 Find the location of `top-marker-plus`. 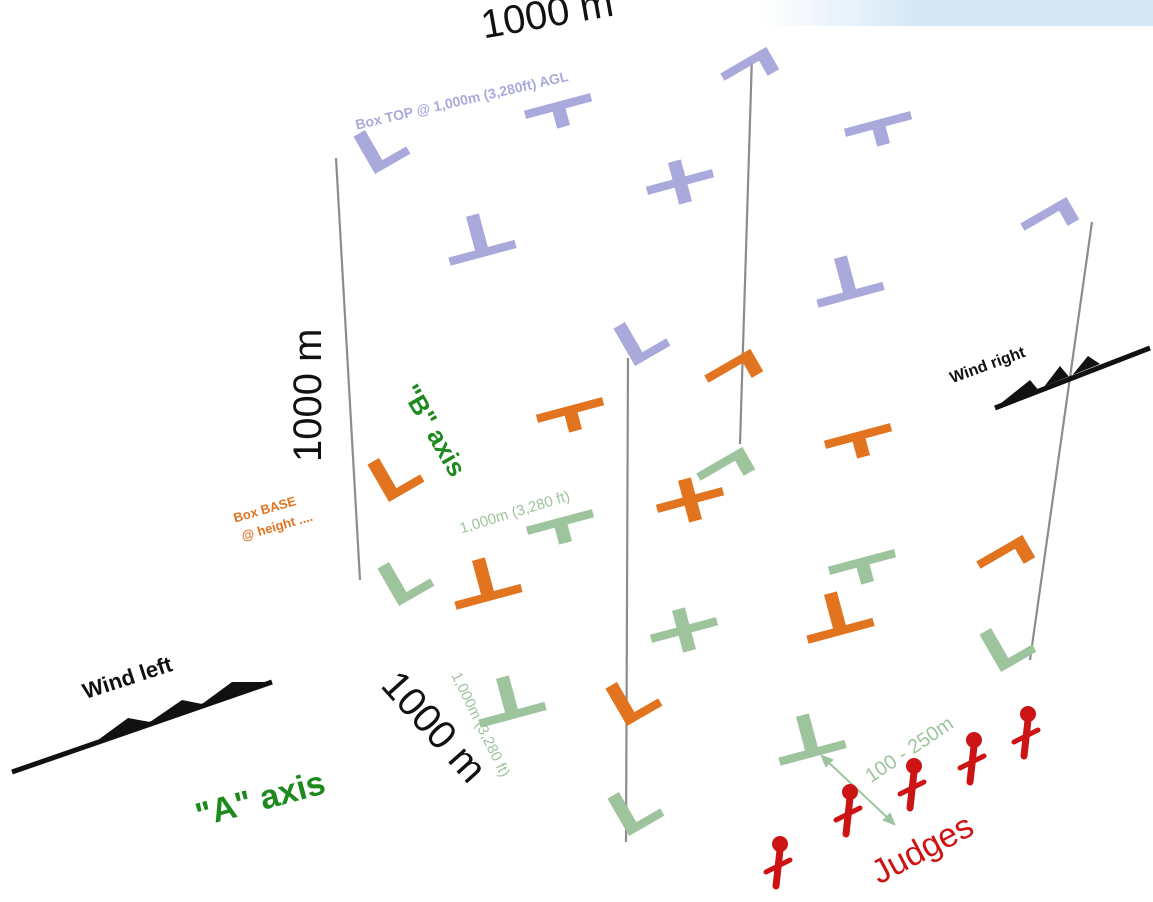

top-marker-plus is located at coordinates (680, 182).